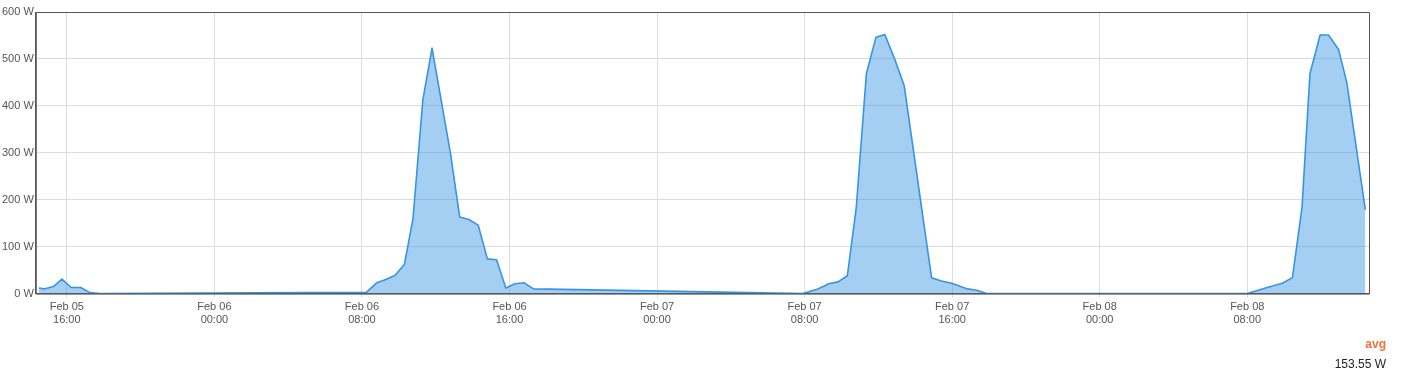 Image resolution: width=1405 pixels, height=379 pixels. What do you see at coordinates (24, 292) in the screenshot?
I see `y-tick-label: 0 W` at bounding box center [24, 292].